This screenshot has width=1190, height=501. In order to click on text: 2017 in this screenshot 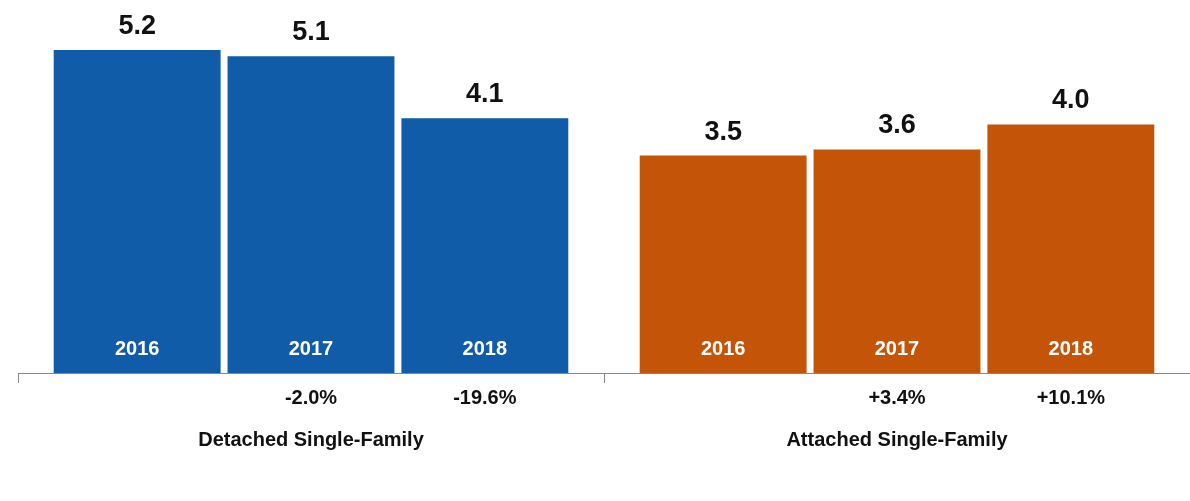, I will do `click(897, 347)`.